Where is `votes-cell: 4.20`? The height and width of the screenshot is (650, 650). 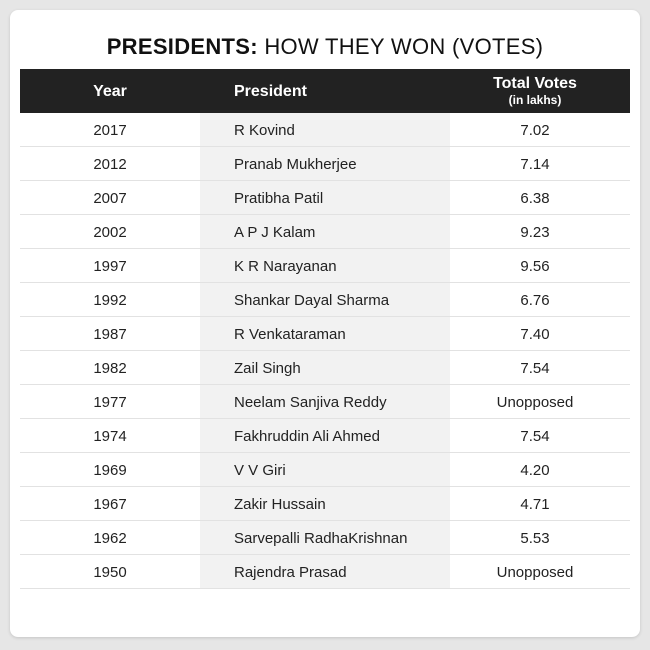 votes-cell: 4.20 is located at coordinates (535, 470).